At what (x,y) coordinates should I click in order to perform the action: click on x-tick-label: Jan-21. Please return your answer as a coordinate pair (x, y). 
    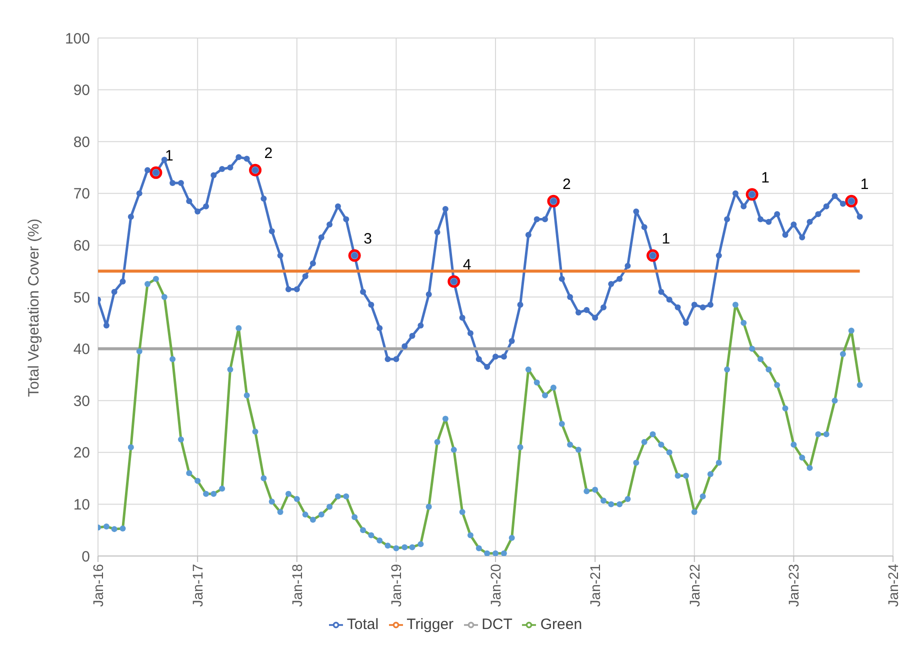
    Looking at the image, I should click on (595, 585).